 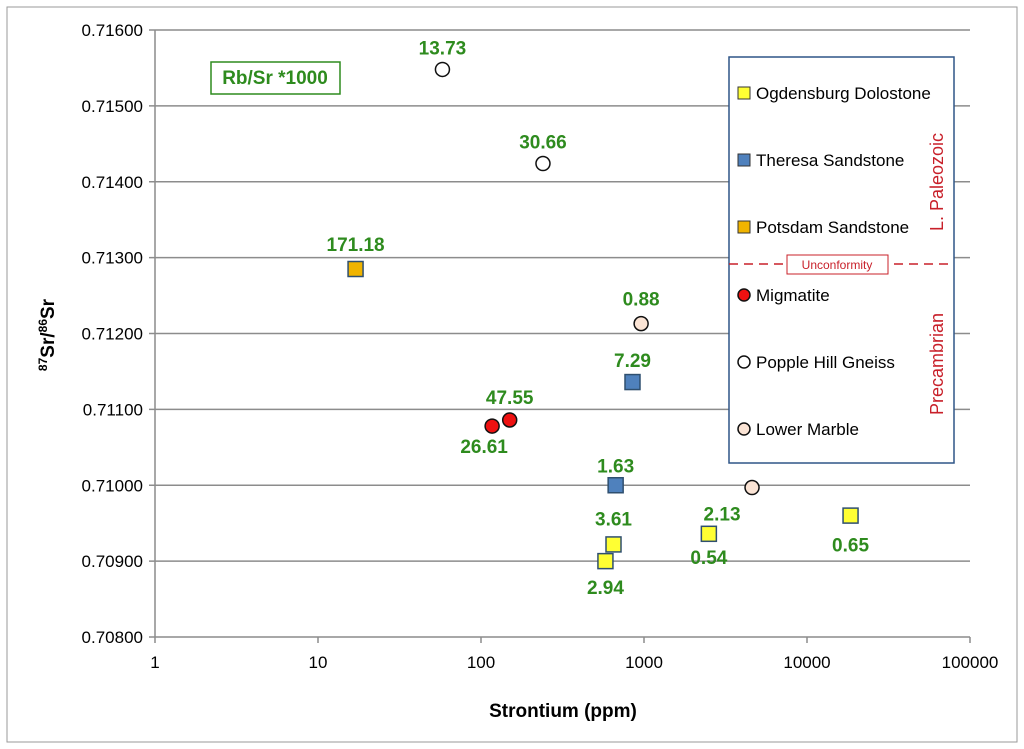 I want to click on data-label: 47.55, so click(x=510, y=398).